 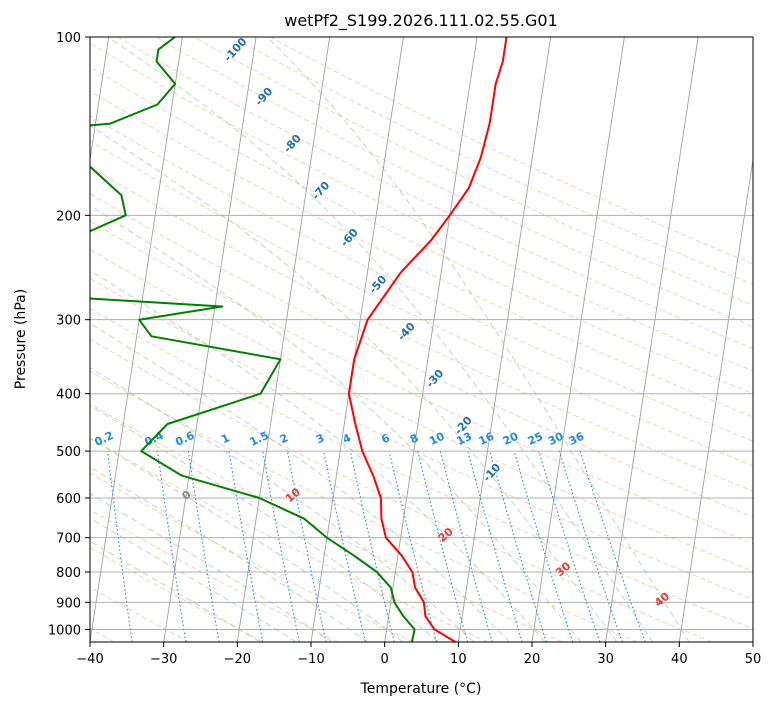 What do you see at coordinates (511, 439) in the screenshot?
I see `mixing-ratio-label: 20` at bounding box center [511, 439].